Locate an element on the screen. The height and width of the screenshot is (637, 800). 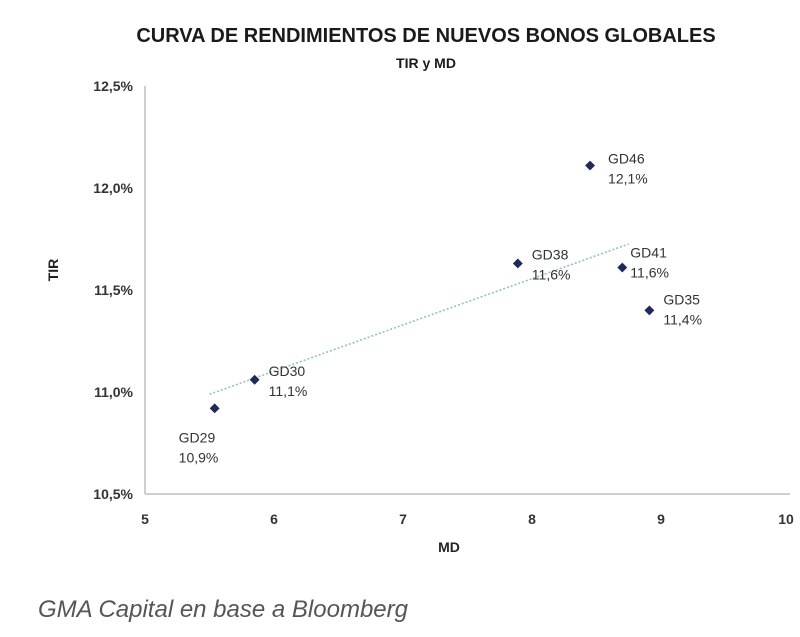
y-axis-label: TIR is located at coordinates (53, 270).